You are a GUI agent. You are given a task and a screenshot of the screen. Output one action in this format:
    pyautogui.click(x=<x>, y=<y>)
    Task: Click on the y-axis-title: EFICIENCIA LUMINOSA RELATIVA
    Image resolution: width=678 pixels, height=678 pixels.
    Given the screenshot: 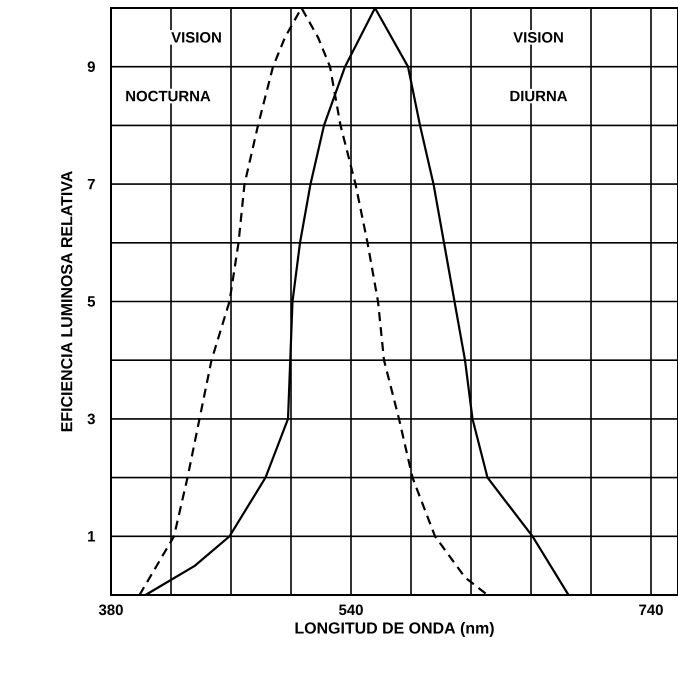 What is the action you would take?
    pyautogui.click(x=66, y=301)
    